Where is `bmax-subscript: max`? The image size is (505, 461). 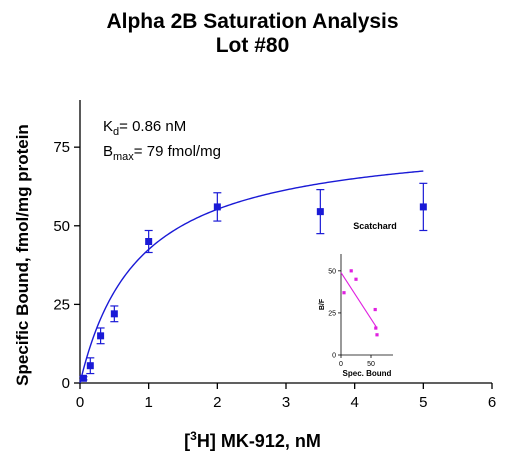 bmax-subscript: max is located at coordinates (123, 157).